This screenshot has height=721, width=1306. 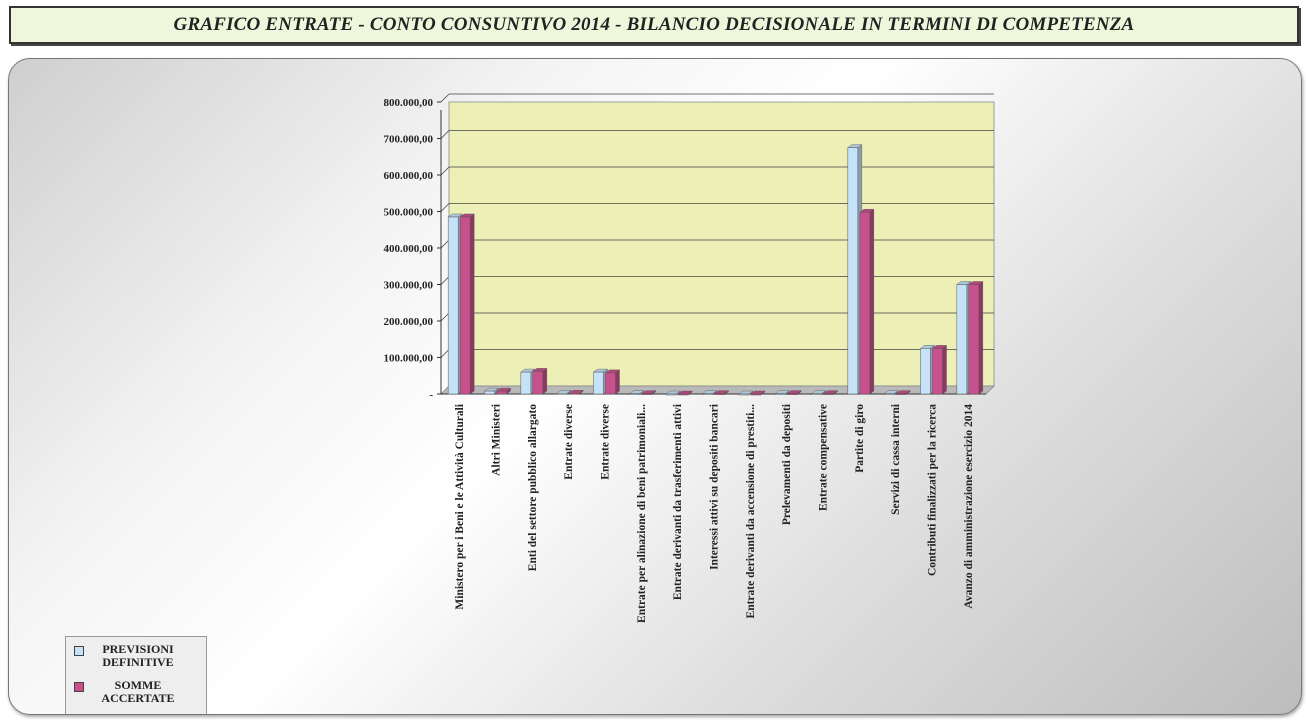 I want to click on y-tick-label: 800.000,00, so click(x=409, y=103).